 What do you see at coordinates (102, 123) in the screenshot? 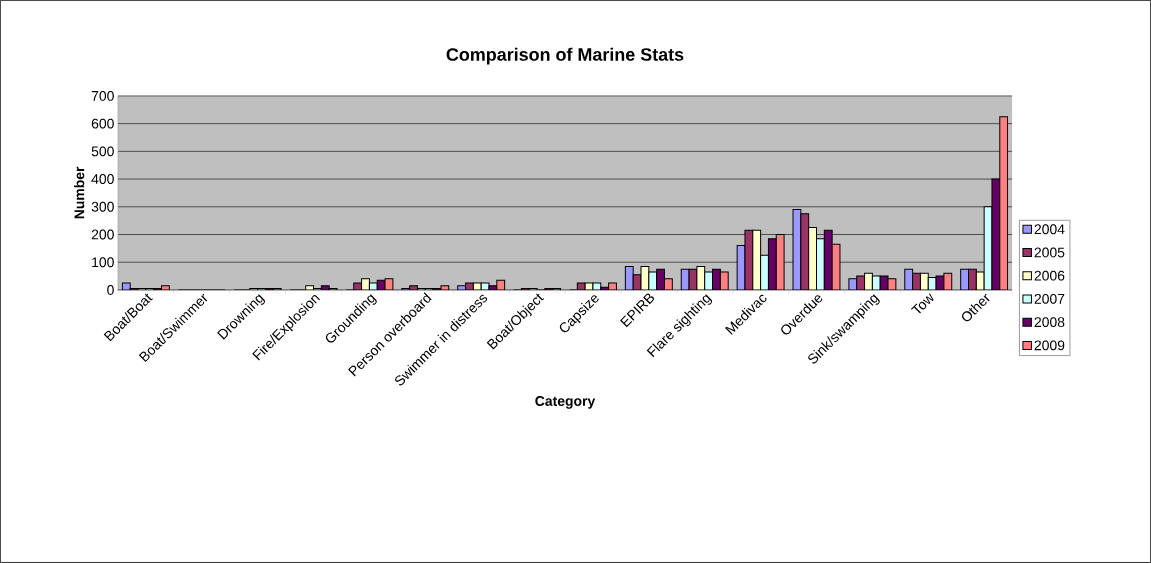
I see `y-tick-label: 600` at bounding box center [102, 123].